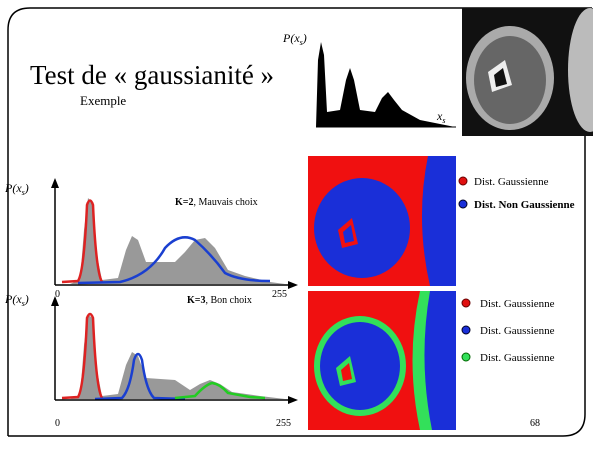  I want to click on page-number: 68, so click(535, 423).